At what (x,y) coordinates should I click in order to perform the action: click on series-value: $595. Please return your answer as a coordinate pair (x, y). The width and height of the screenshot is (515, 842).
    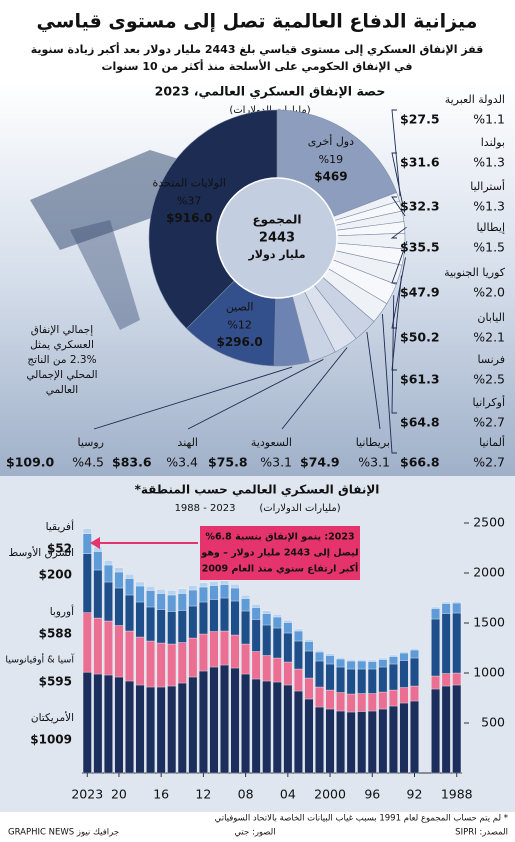
    Looking at the image, I should click on (55, 682).